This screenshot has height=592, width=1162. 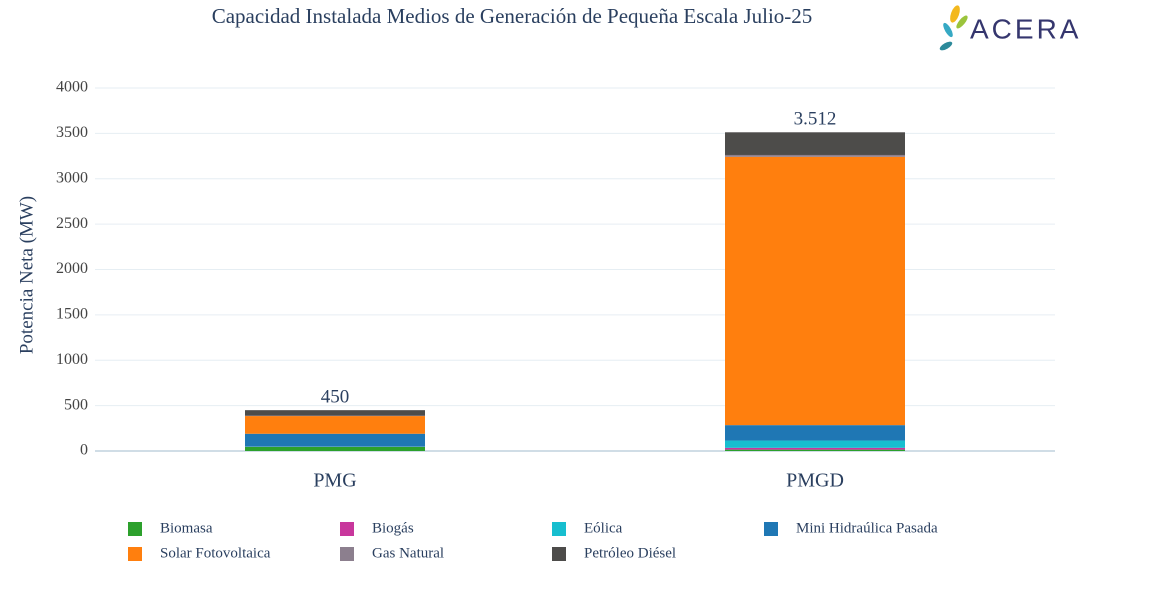 What do you see at coordinates (72, 87) in the screenshot?
I see `y-tick-label: 4000` at bounding box center [72, 87].